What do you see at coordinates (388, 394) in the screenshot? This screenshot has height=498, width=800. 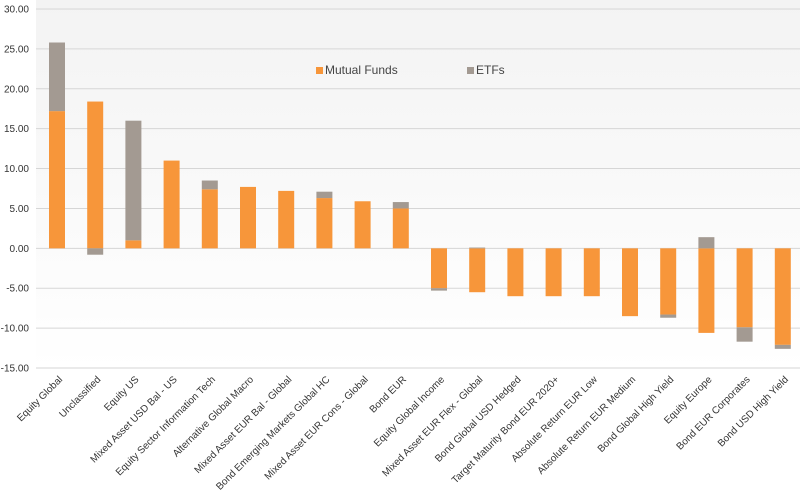 I see `x-category-label: Bond EUR` at bounding box center [388, 394].